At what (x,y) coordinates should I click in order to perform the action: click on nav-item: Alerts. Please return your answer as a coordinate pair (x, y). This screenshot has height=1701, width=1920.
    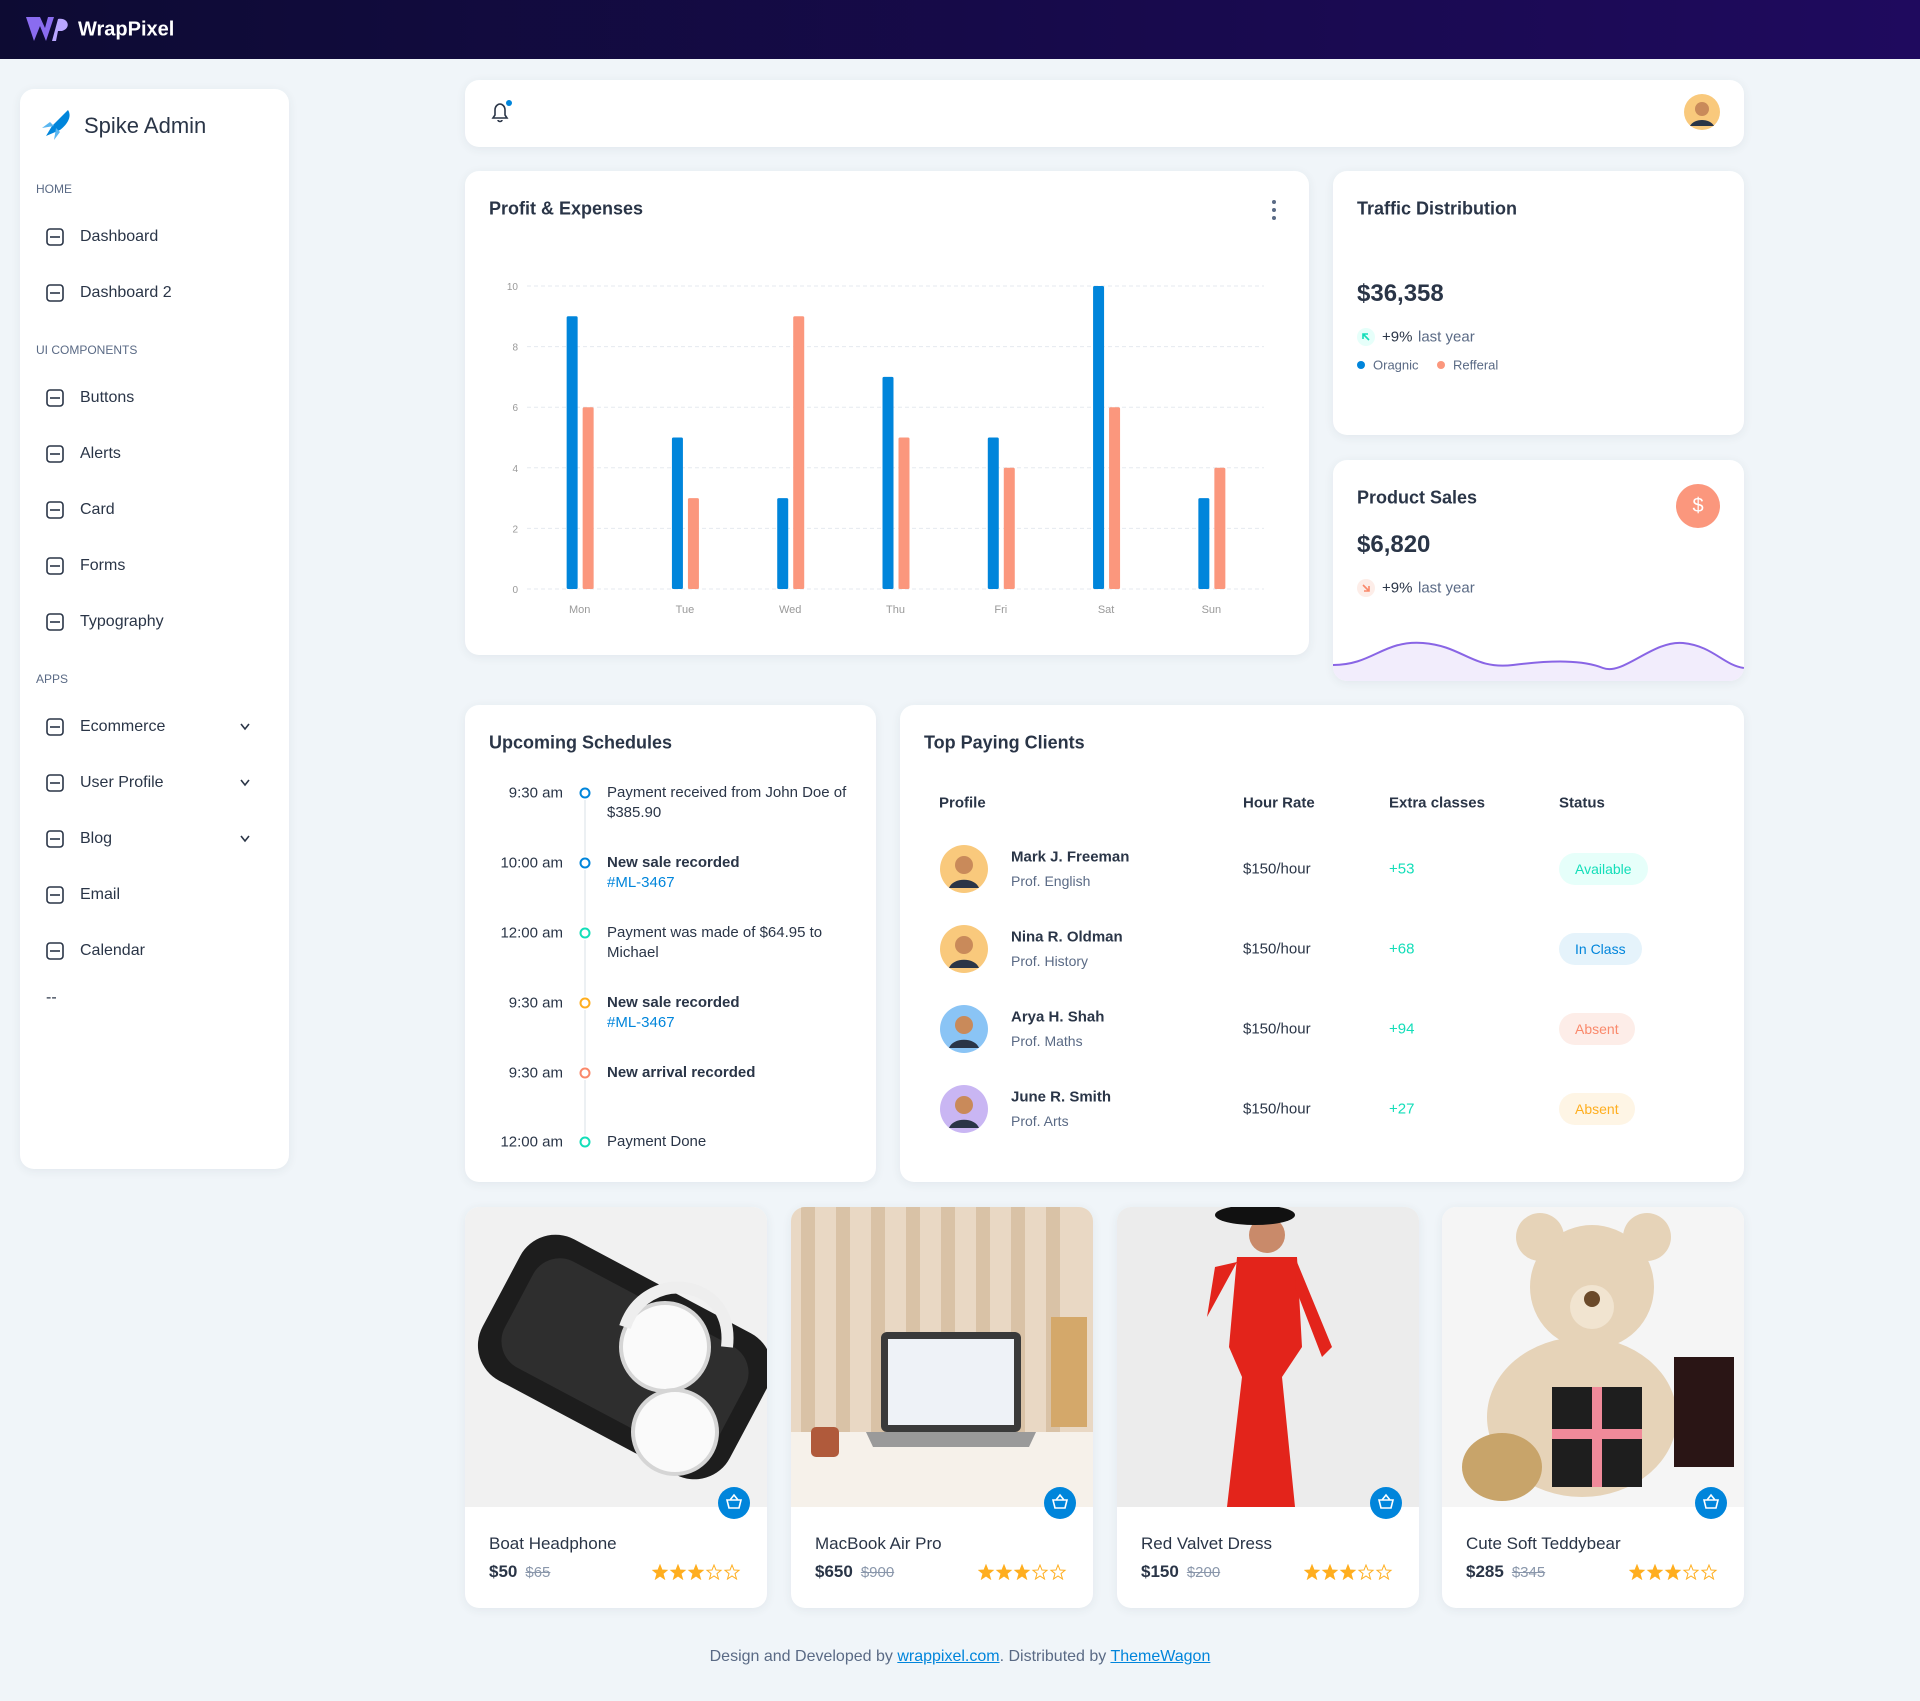
    Looking at the image, I should click on (100, 453).